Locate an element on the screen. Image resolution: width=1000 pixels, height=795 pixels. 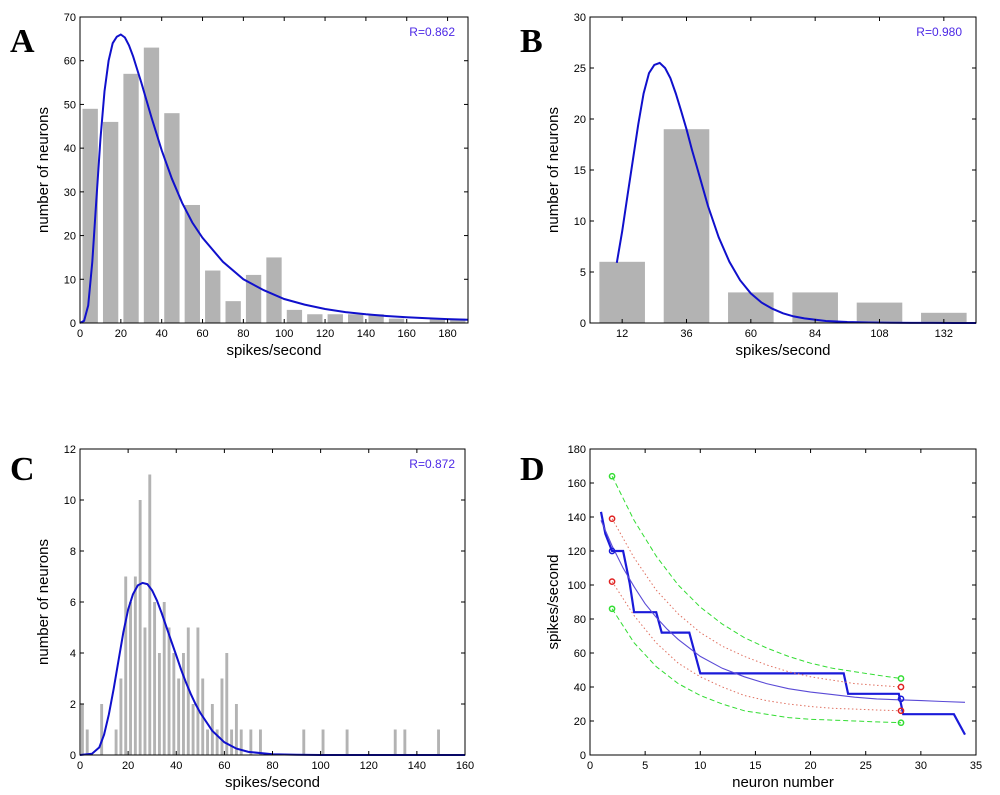
y-tick-label: 140 is located at coordinates (577, 518).